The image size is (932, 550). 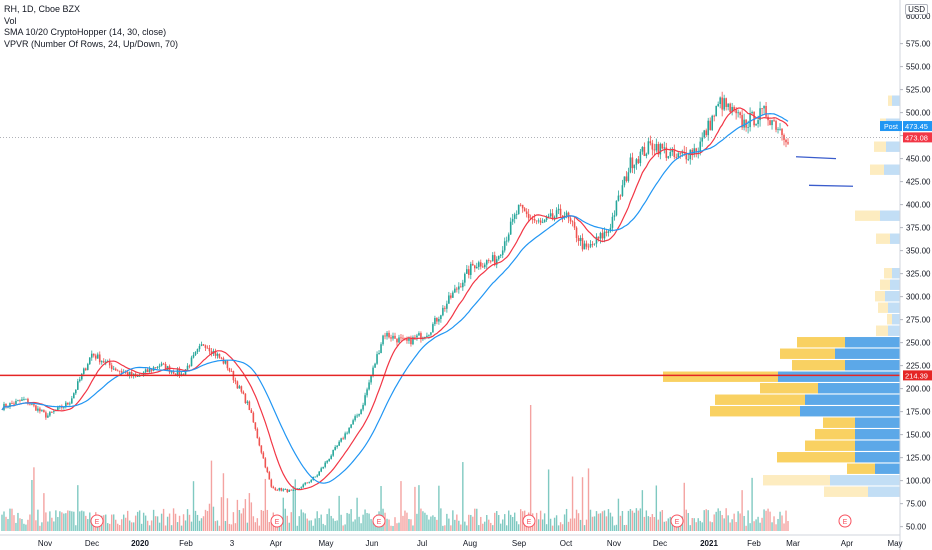 I want to click on y-tick-label: 325.00, so click(x=918, y=274).